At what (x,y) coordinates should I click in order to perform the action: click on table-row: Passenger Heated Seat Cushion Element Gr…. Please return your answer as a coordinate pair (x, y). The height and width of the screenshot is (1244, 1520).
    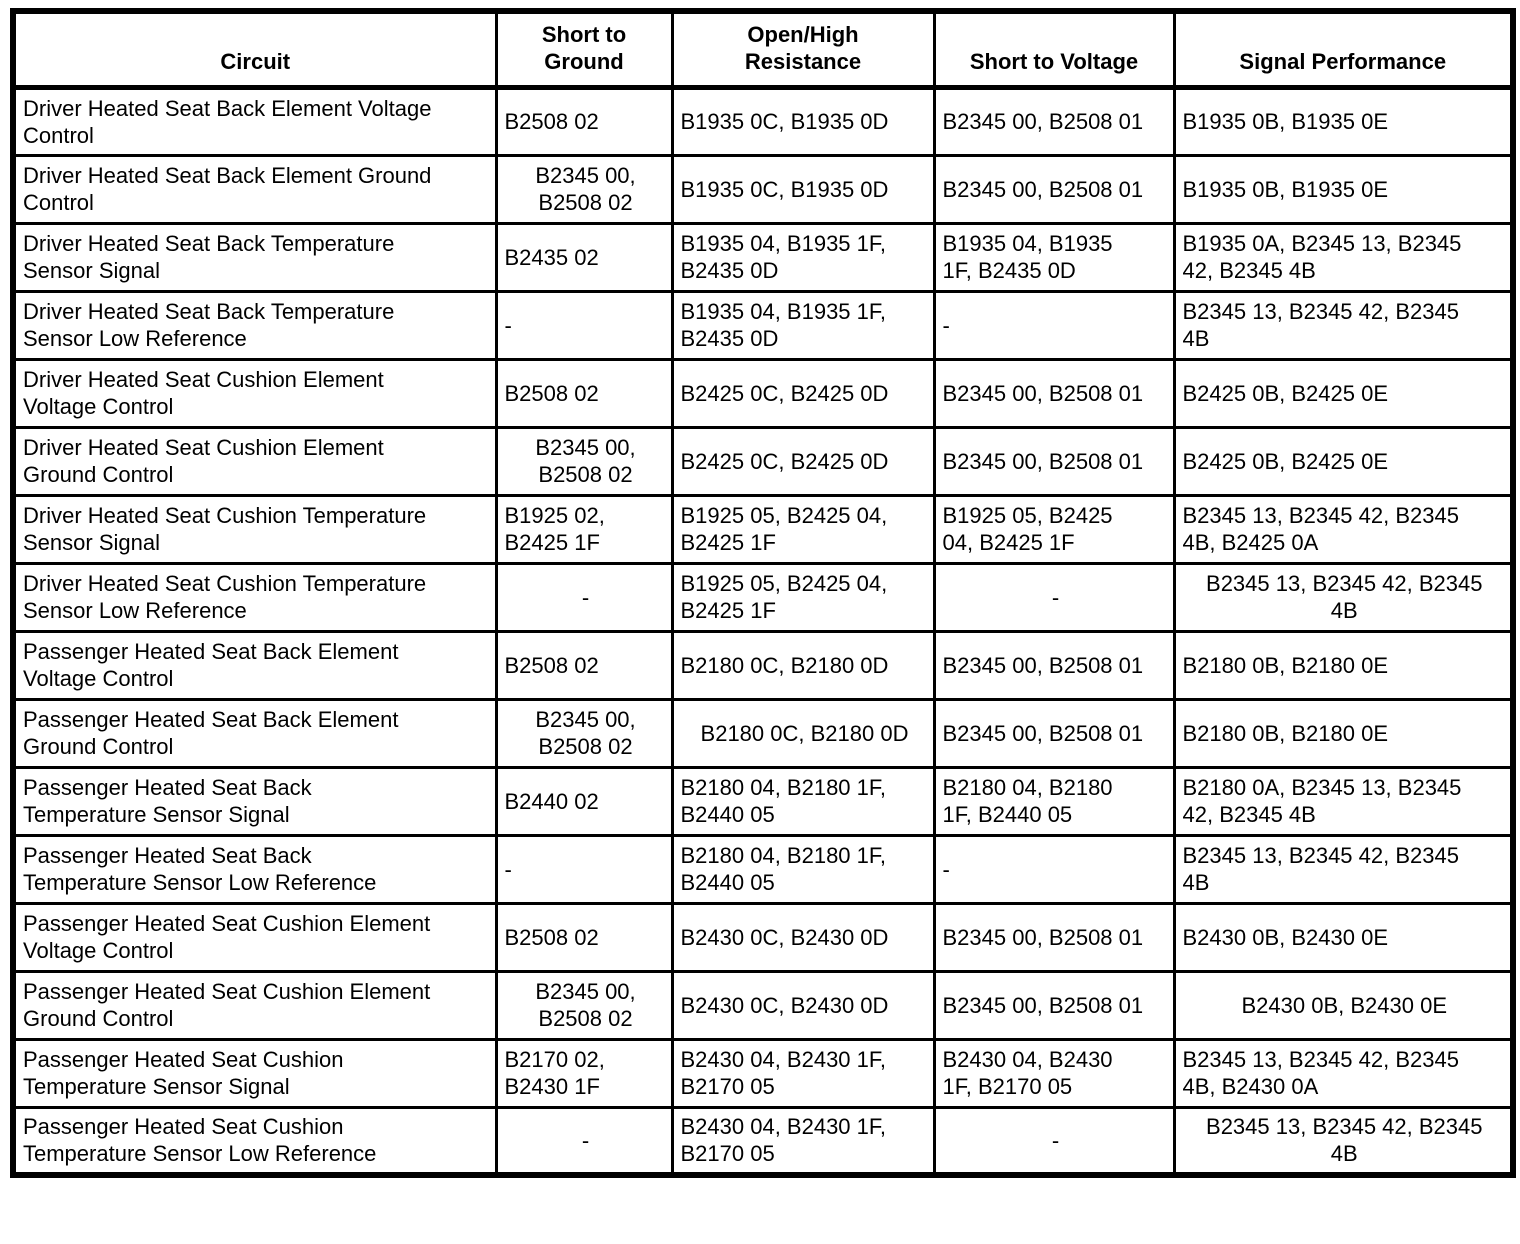
    Looking at the image, I should click on (763, 1005).